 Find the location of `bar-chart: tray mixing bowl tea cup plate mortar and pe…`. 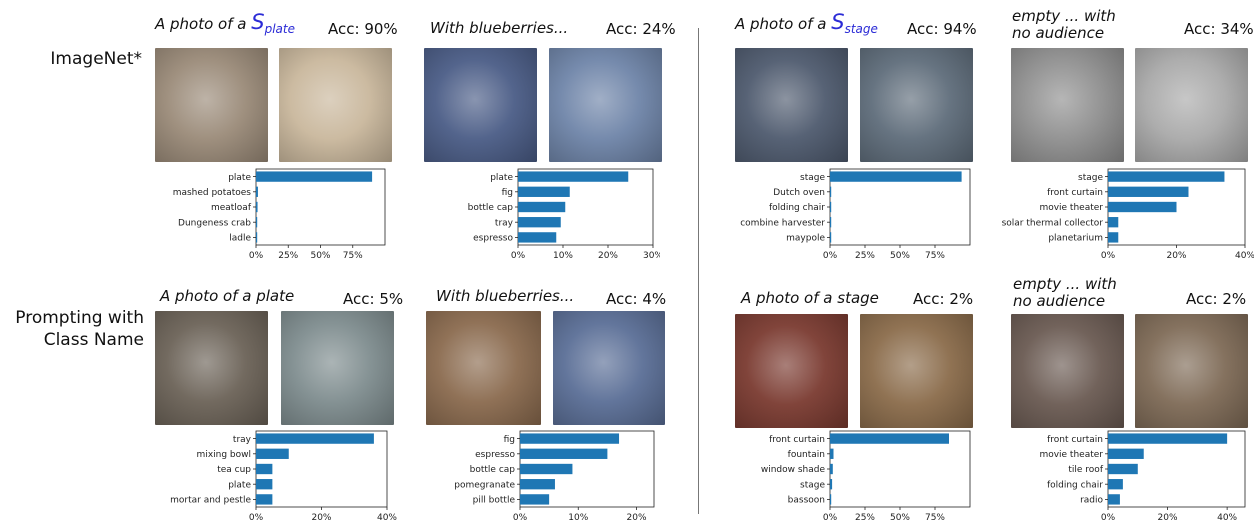

bar-chart: tray mixing bowl tea cup plate mortar and pe… is located at coordinates (283, 476).